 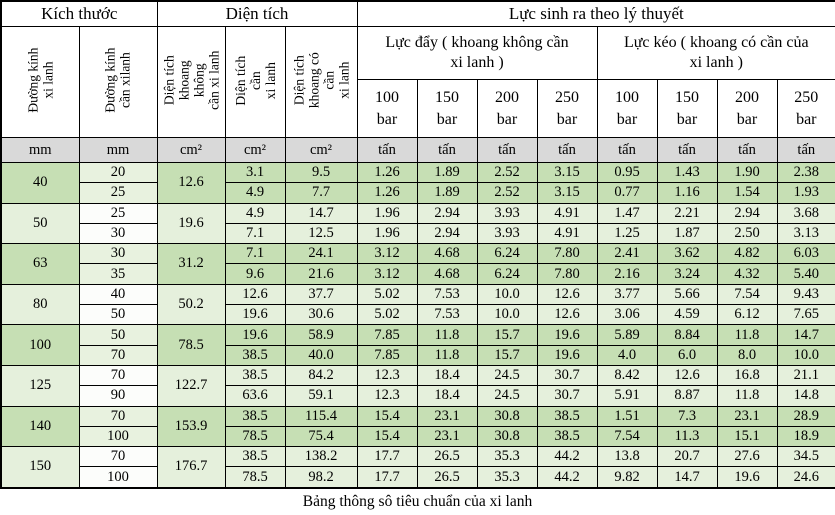 What do you see at coordinates (805, 213) in the screenshot?
I see `pull-force-cell: 3.68` at bounding box center [805, 213].